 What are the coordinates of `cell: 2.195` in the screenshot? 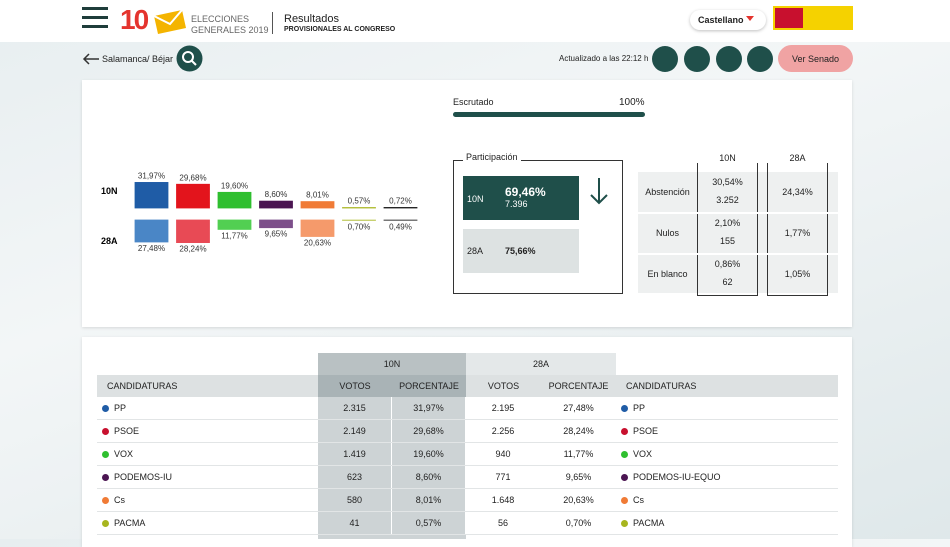 It's located at (503, 408).